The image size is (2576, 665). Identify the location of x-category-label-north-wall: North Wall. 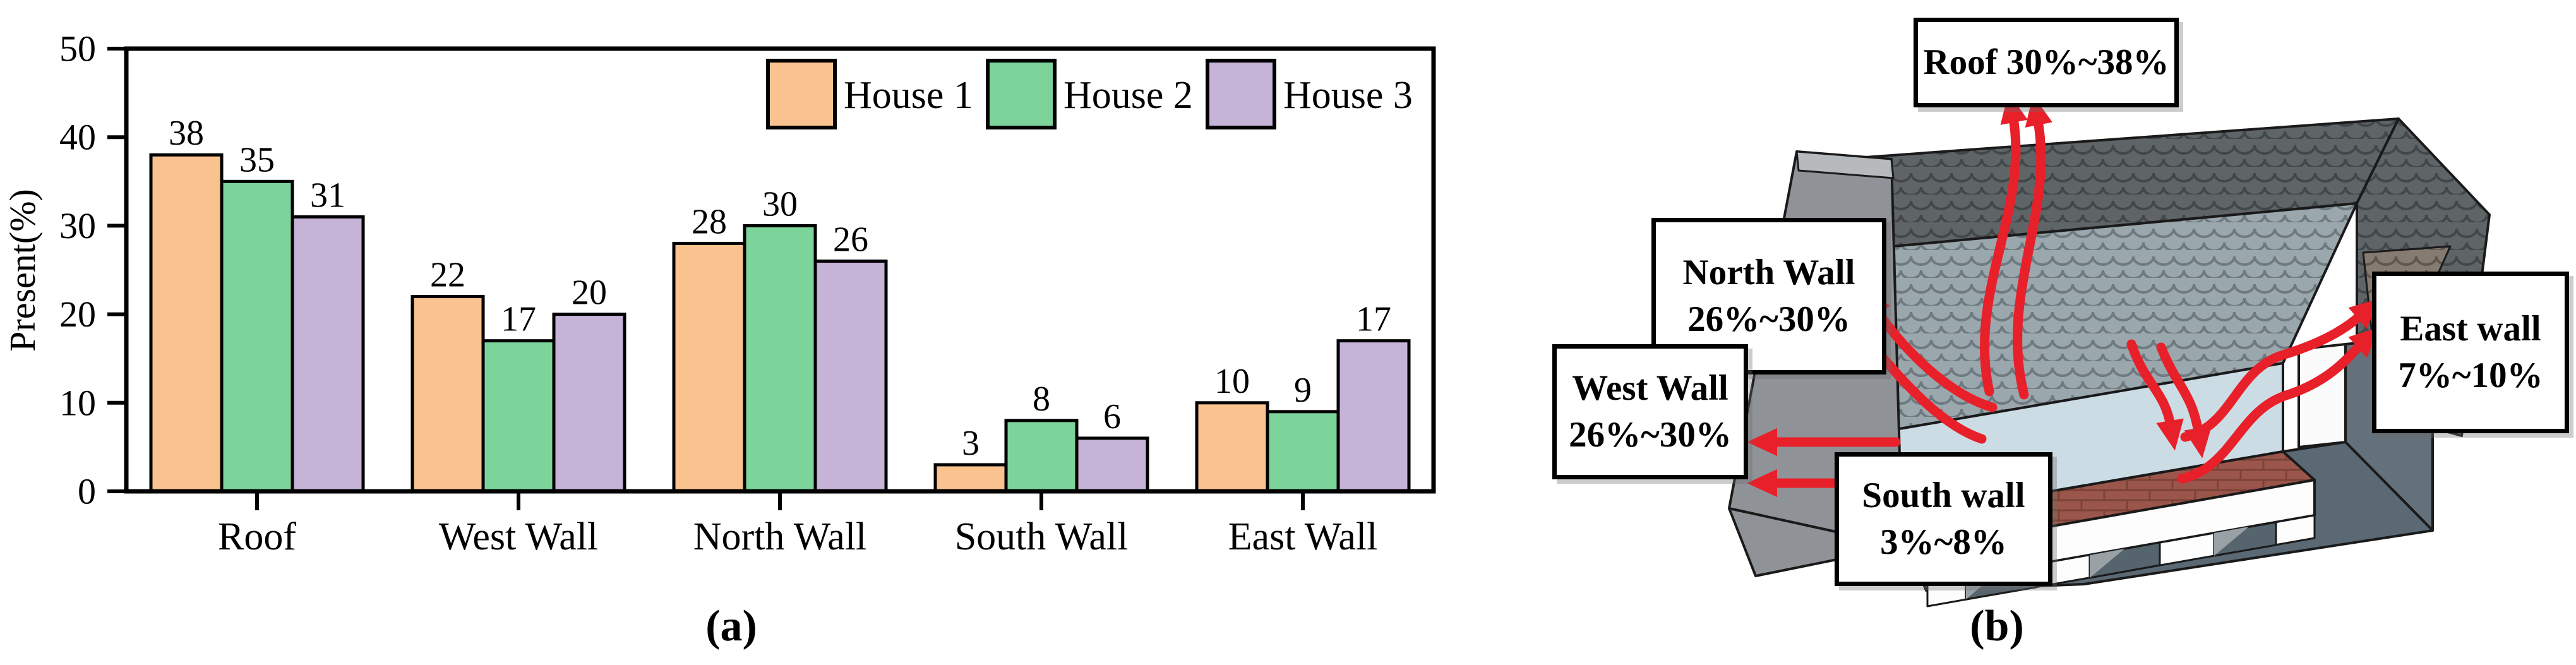
(780, 536).